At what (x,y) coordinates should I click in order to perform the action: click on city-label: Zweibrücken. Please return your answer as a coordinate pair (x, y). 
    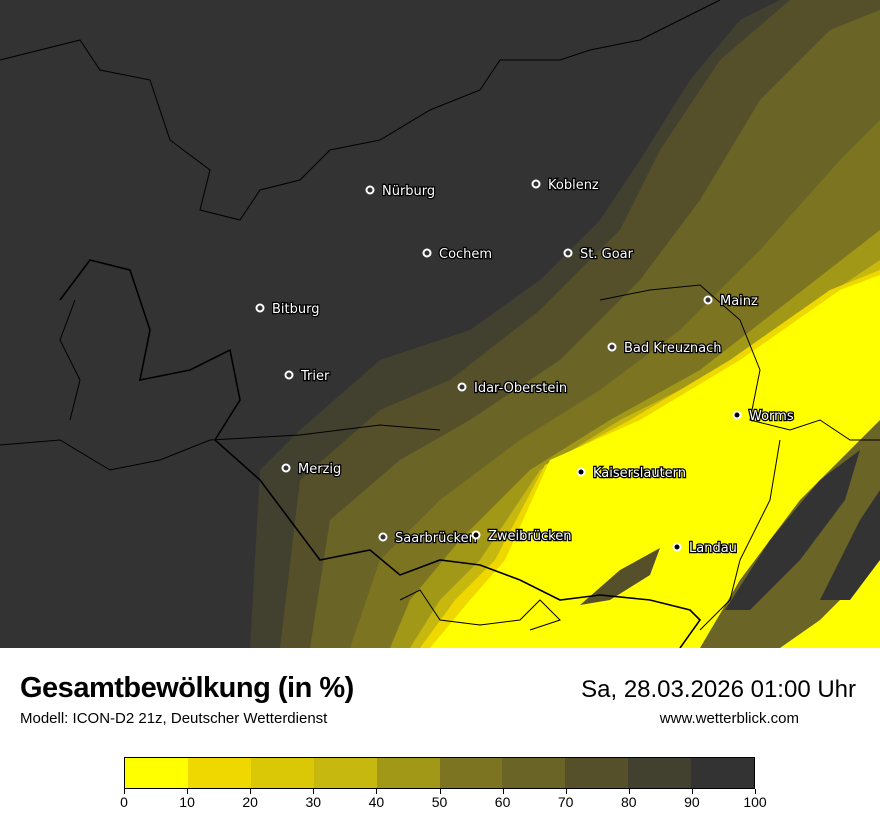
    Looking at the image, I should click on (529, 536).